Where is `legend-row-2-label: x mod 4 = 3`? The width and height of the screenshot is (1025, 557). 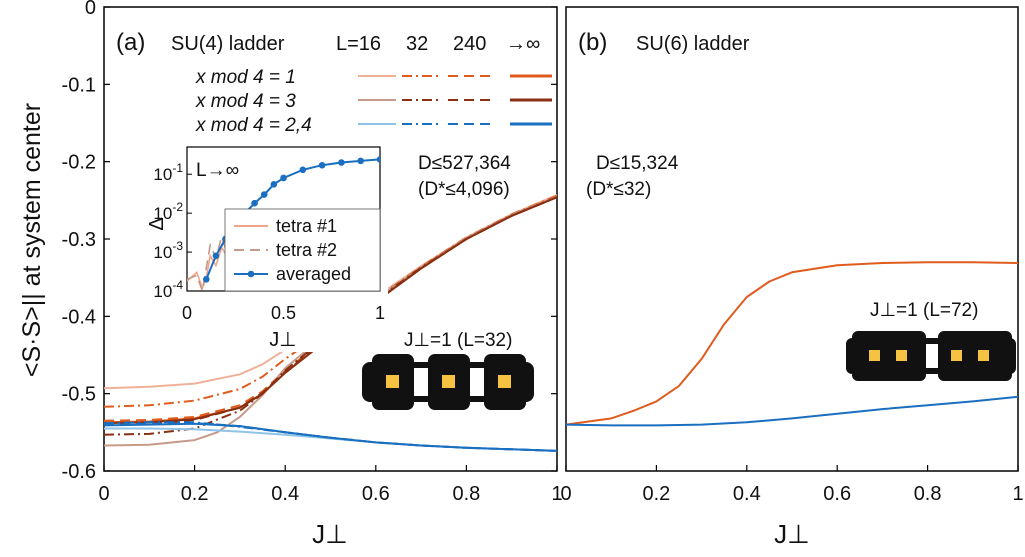
legend-row-2-label: x mod 4 = 3 is located at coordinates (245, 101).